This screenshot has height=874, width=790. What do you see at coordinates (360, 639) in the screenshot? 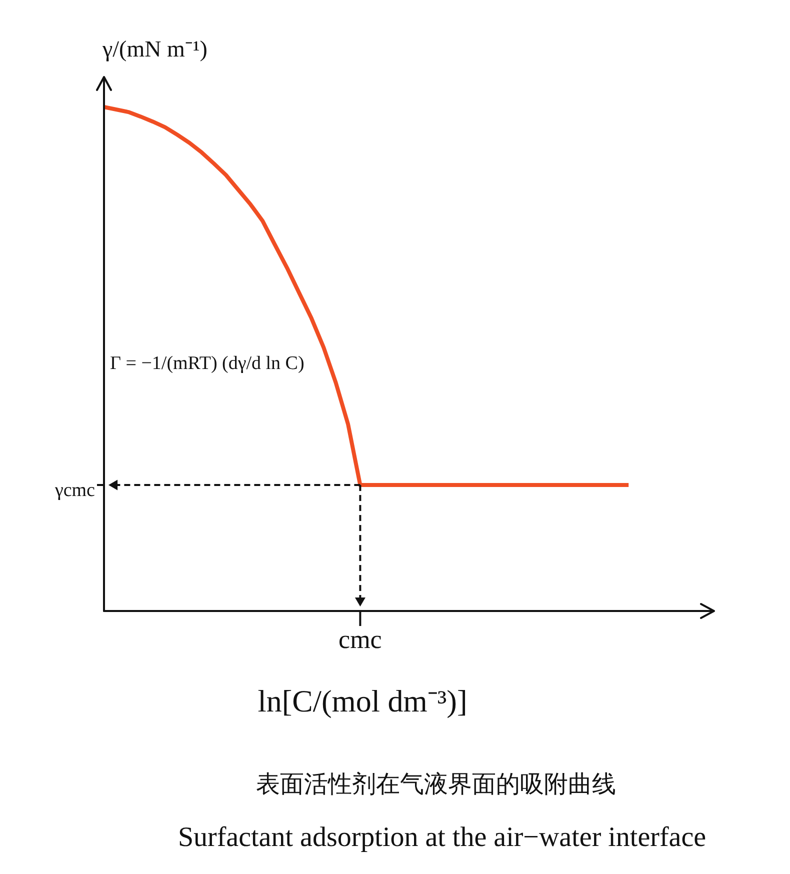
I see `text: cmc` at bounding box center [360, 639].